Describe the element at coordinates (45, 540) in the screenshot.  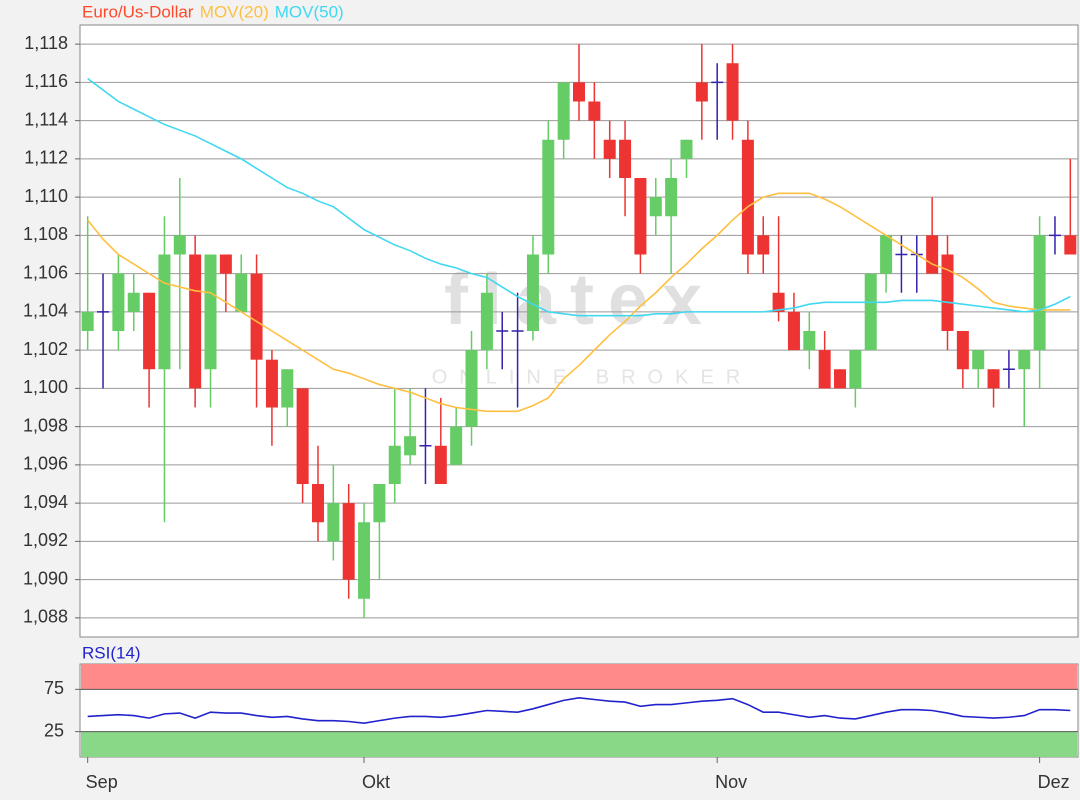
I see `y-tick-label: 1,092` at that location.